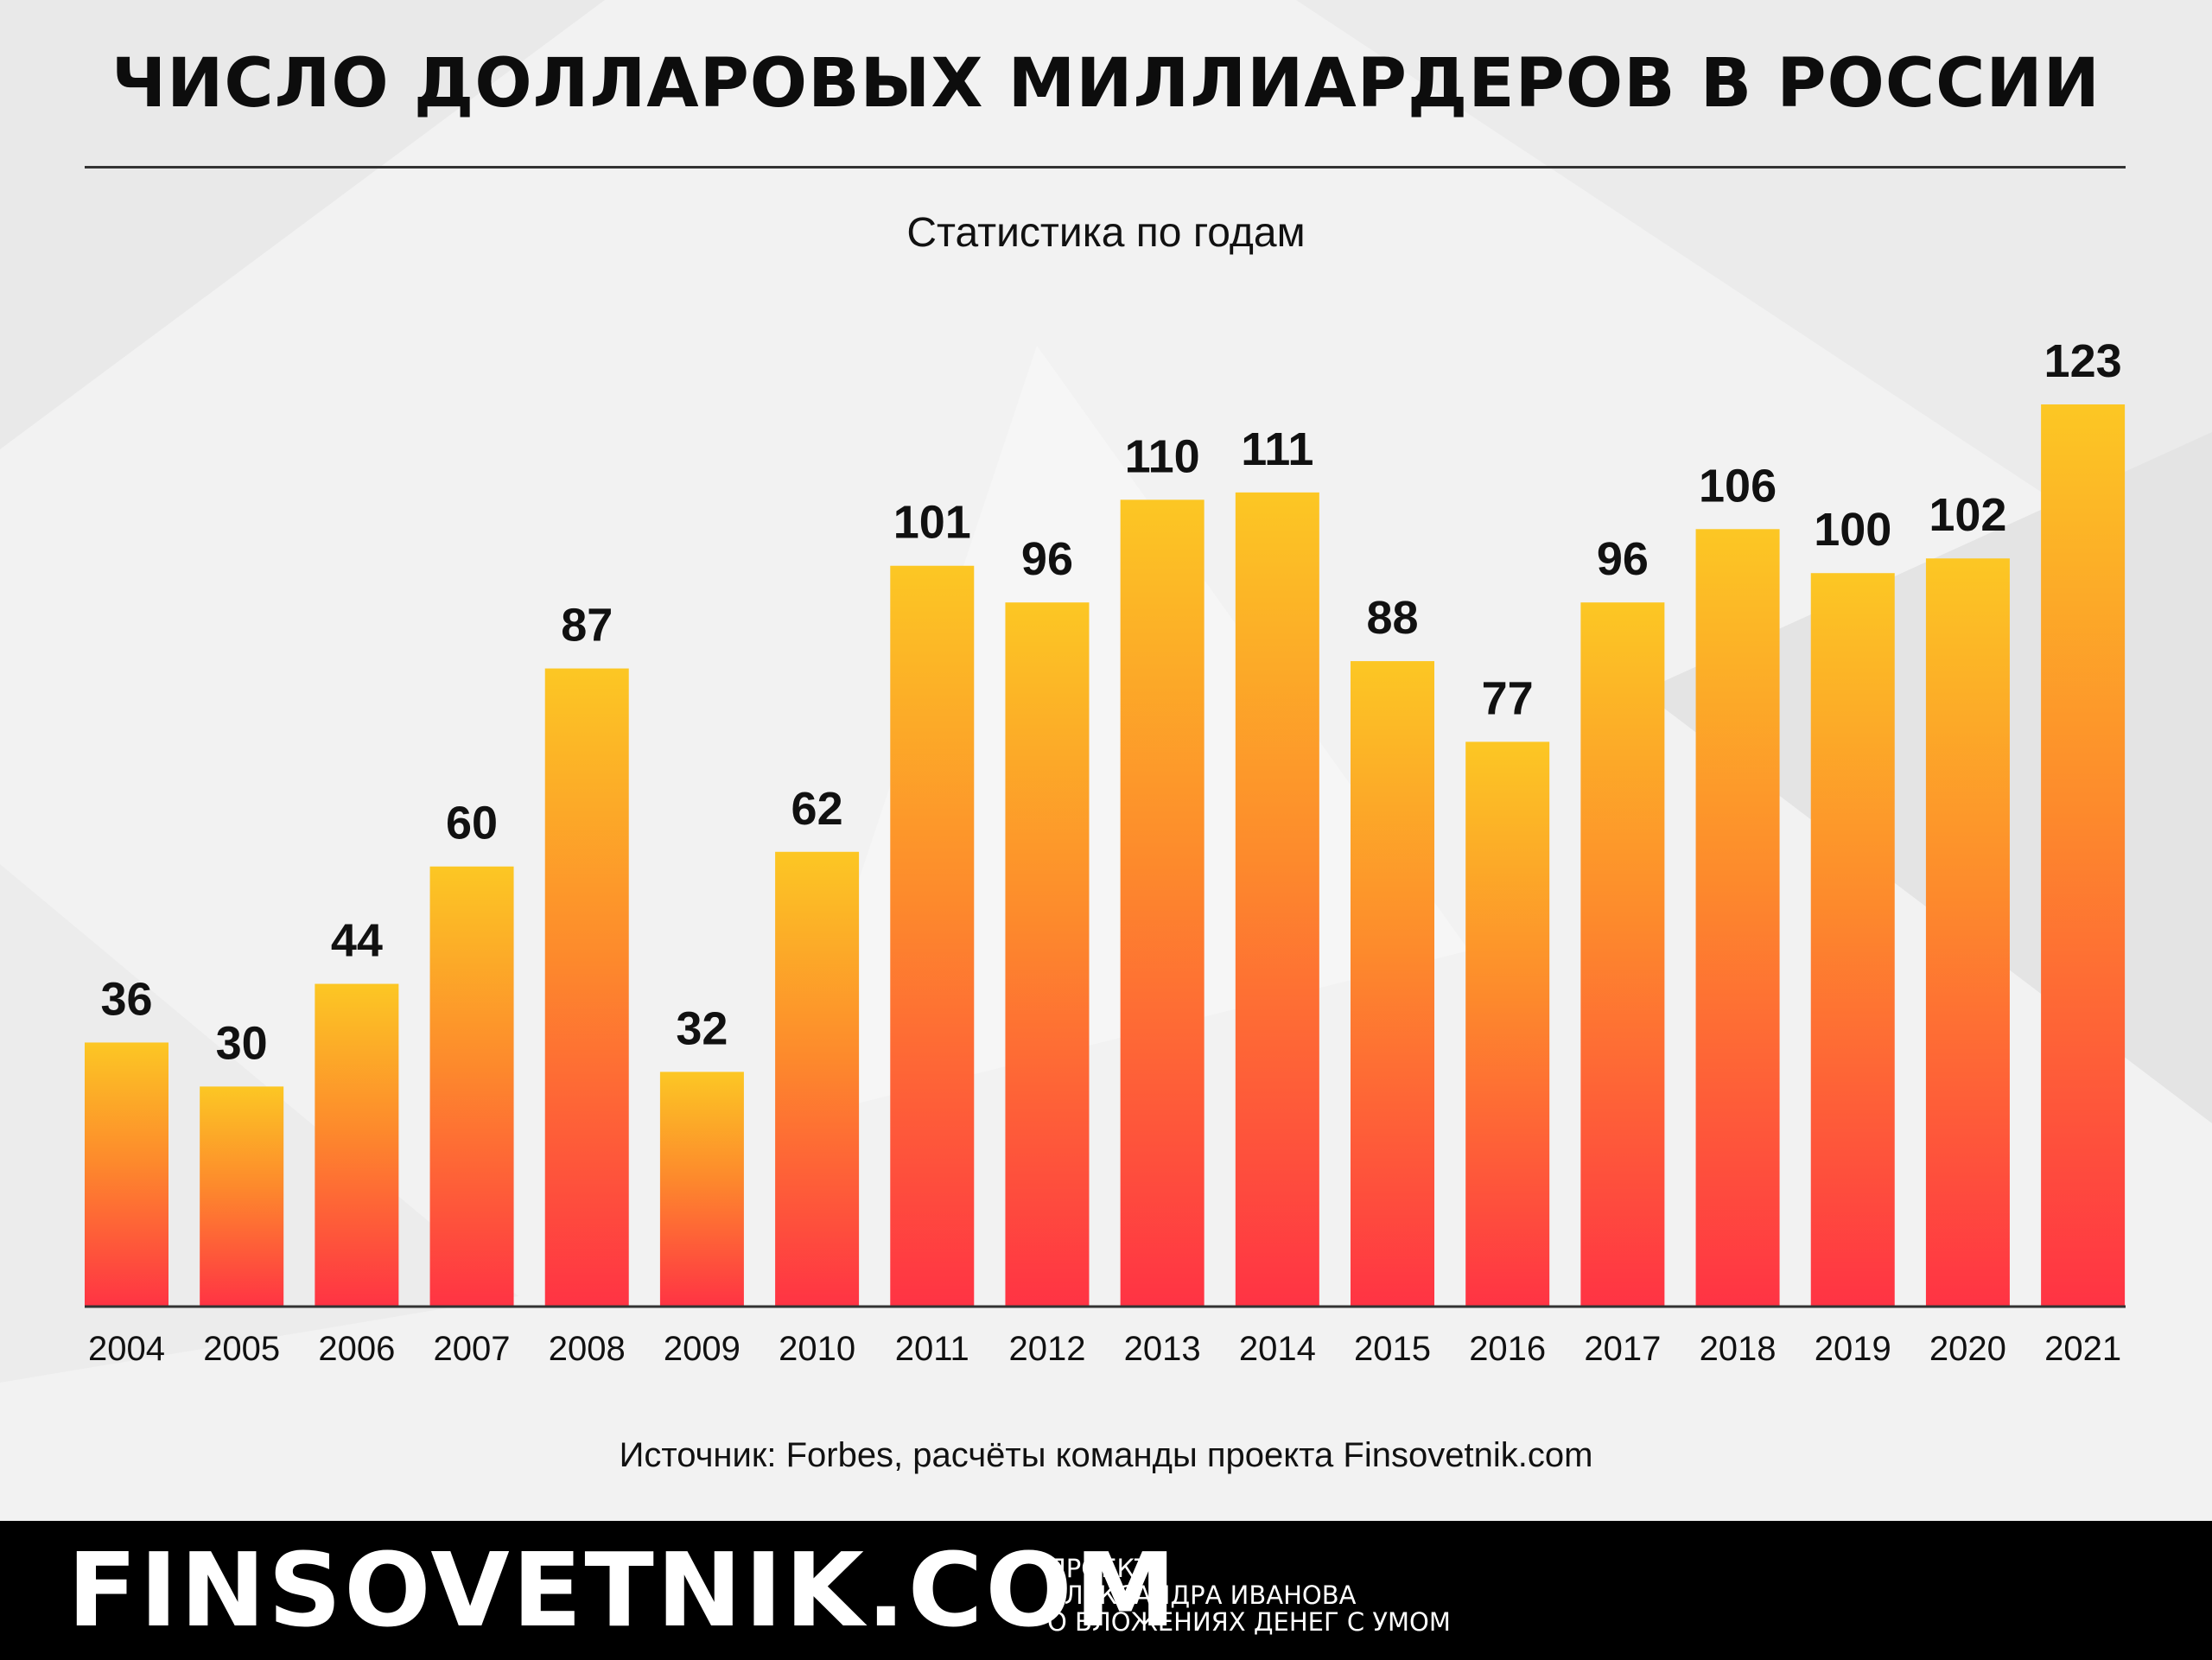  I want to click on tagline-line-2: АЛЕКСАНДРА ИВАНОВА, so click(1202, 1595).